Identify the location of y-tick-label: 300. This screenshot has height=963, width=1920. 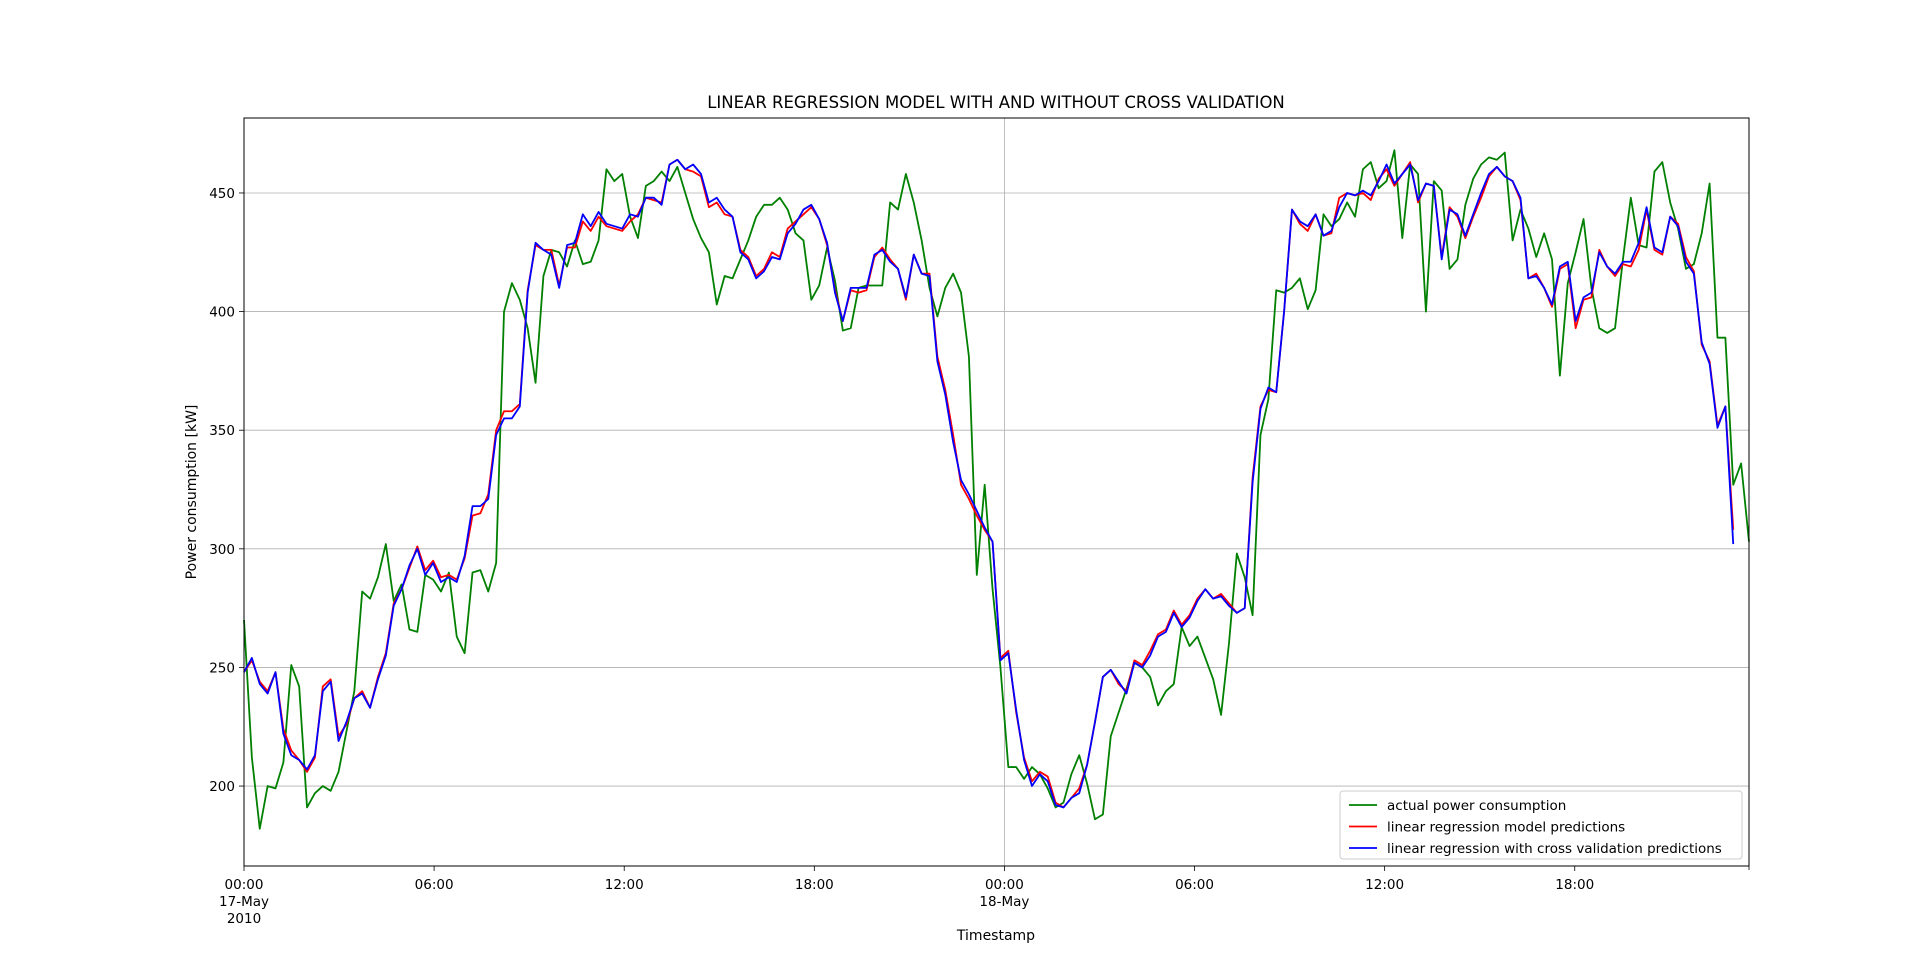
(222, 550).